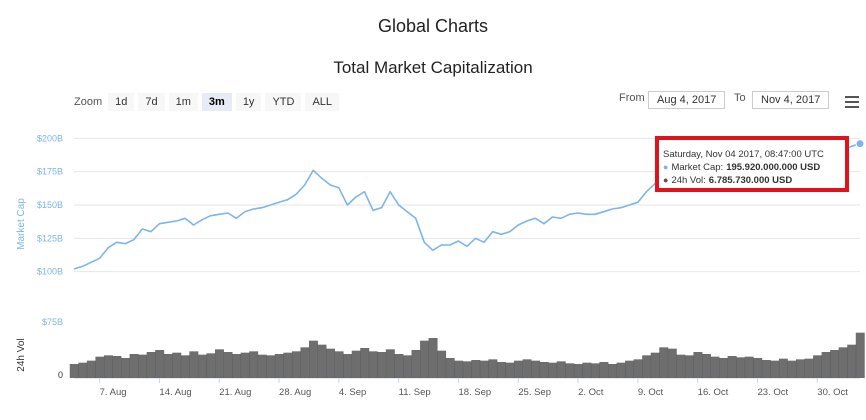  Describe the element at coordinates (113, 392) in the screenshot. I see `x-tick-label: 7. Aug` at that location.